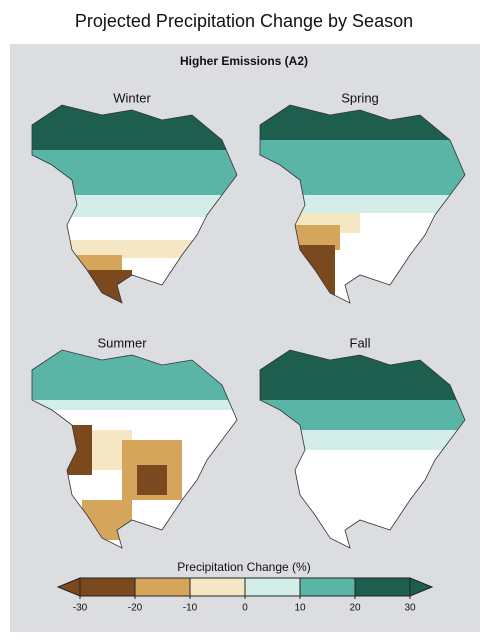 This screenshot has height=640, width=489. I want to click on colorbar-tick-label: -10, so click(190, 608).